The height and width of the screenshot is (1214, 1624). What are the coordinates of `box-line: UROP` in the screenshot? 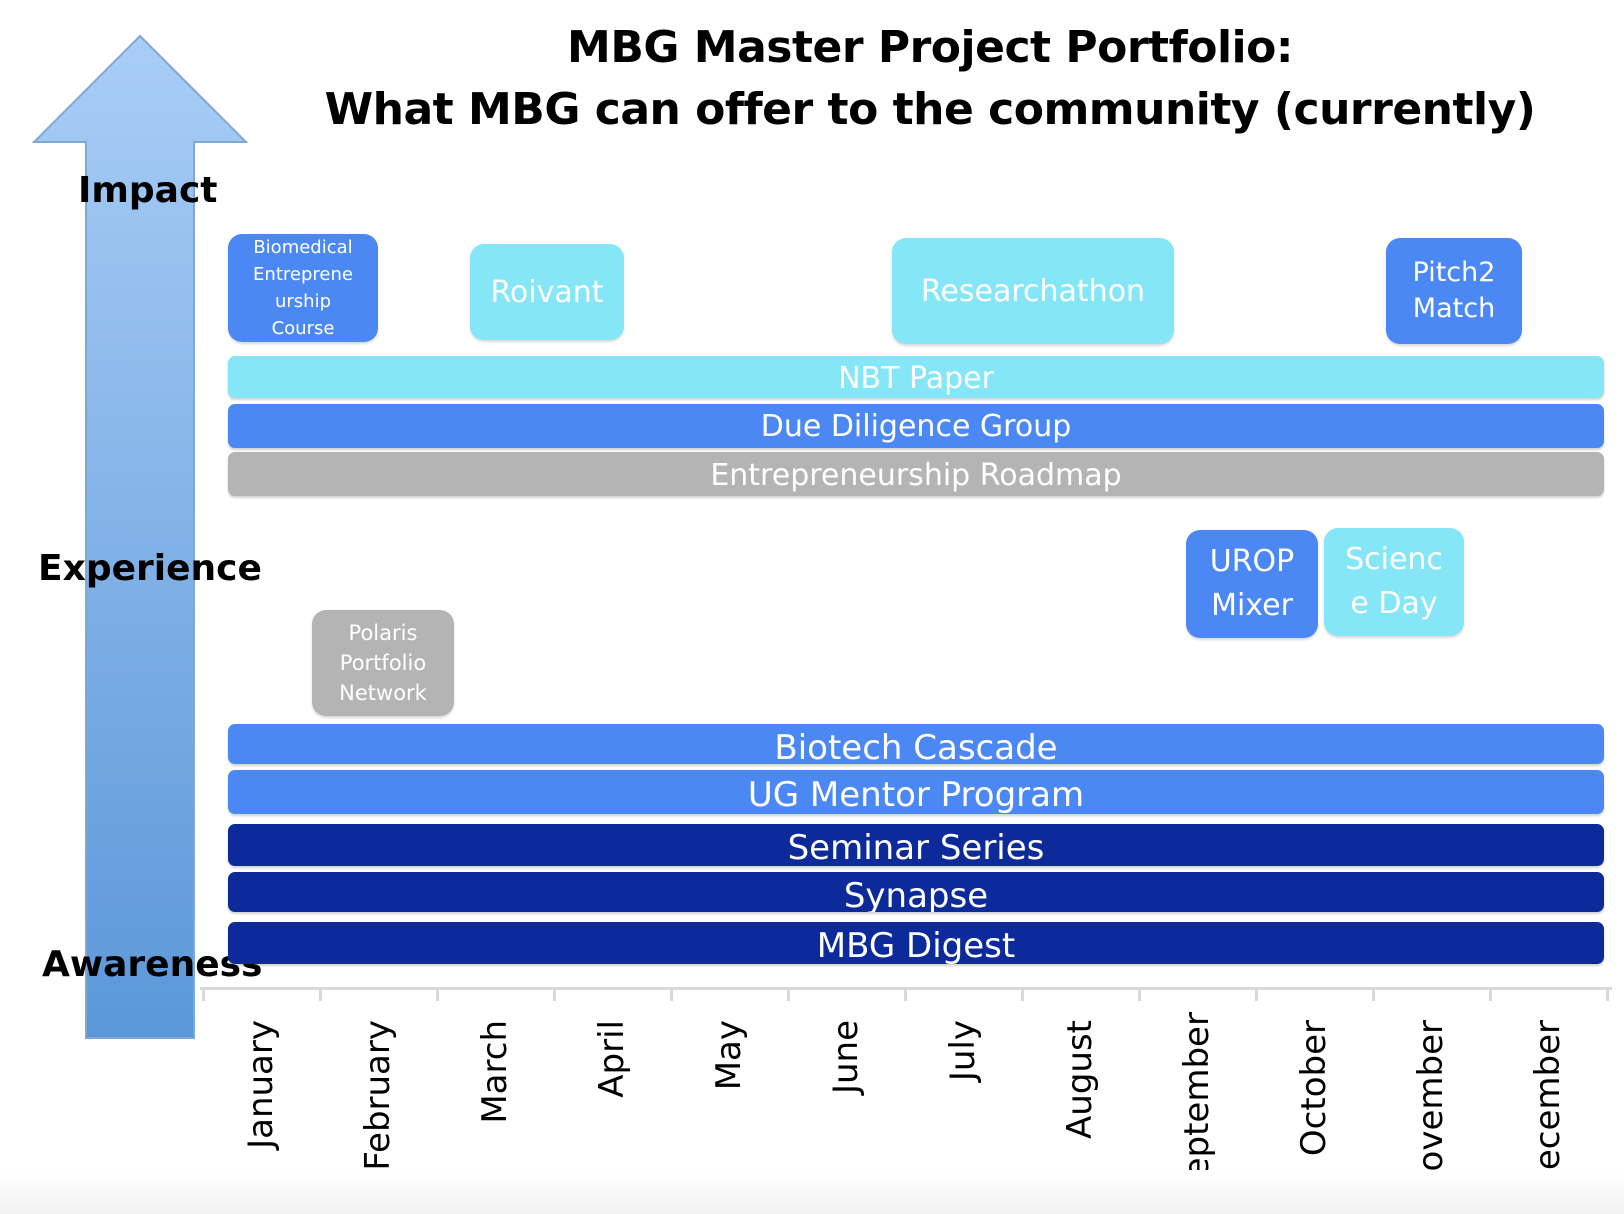 It's located at (1252, 561).